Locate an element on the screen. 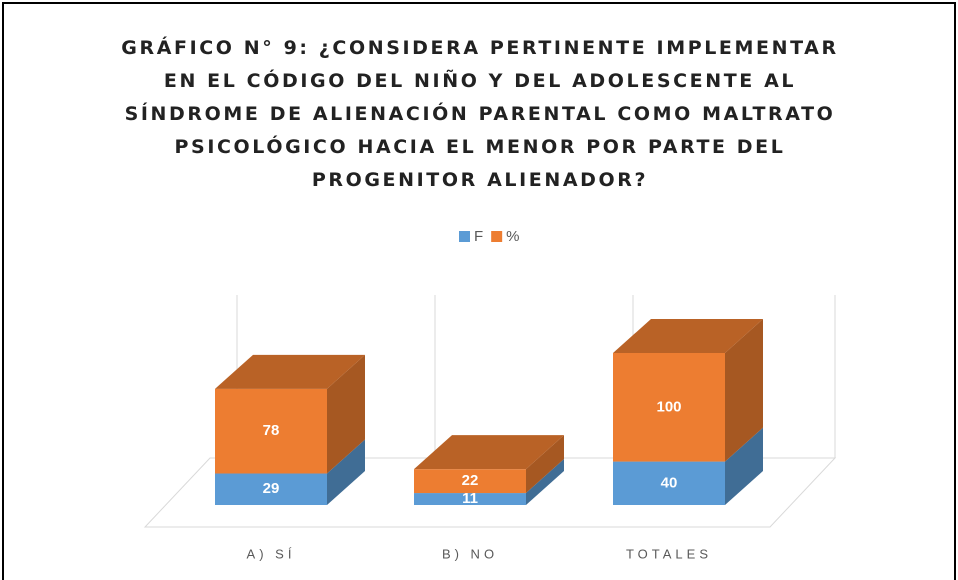 This screenshot has width=958, height=580. data-label: 78 is located at coordinates (271, 430).